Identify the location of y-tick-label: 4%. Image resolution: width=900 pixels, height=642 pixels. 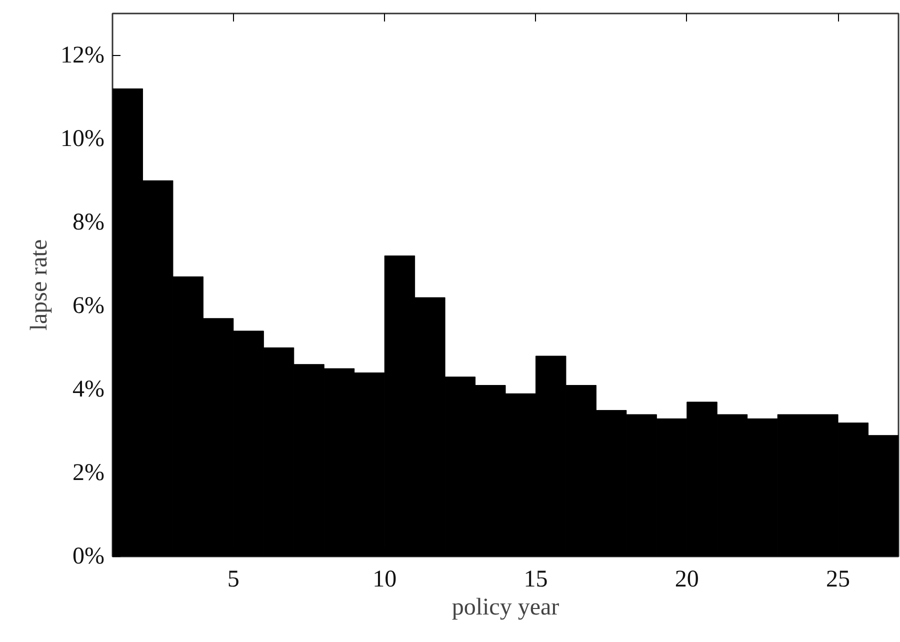
(88, 389).